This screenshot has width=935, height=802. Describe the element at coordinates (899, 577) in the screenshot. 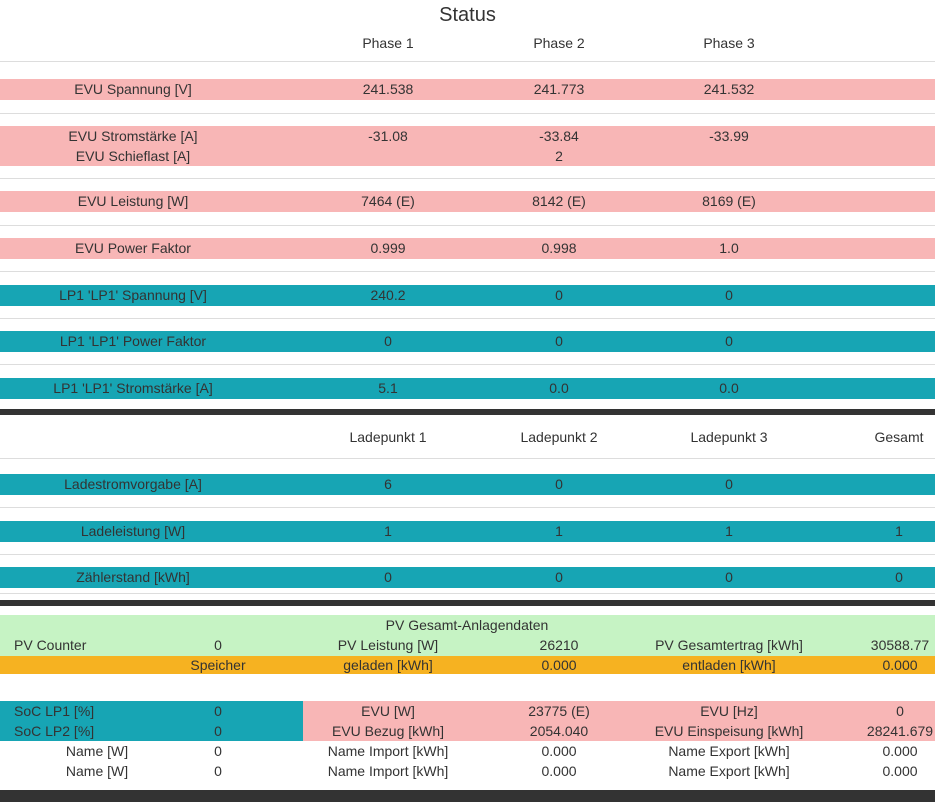

I see `row-value-gesamt: 0` at that location.